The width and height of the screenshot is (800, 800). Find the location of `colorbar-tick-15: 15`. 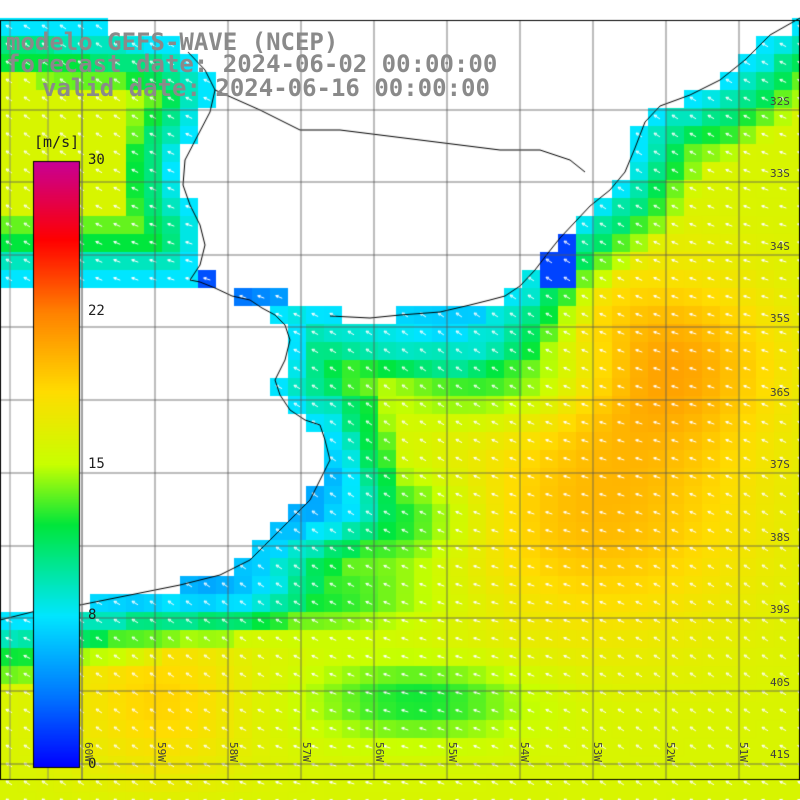

colorbar-tick-15: 15 is located at coordinates (96, 464).